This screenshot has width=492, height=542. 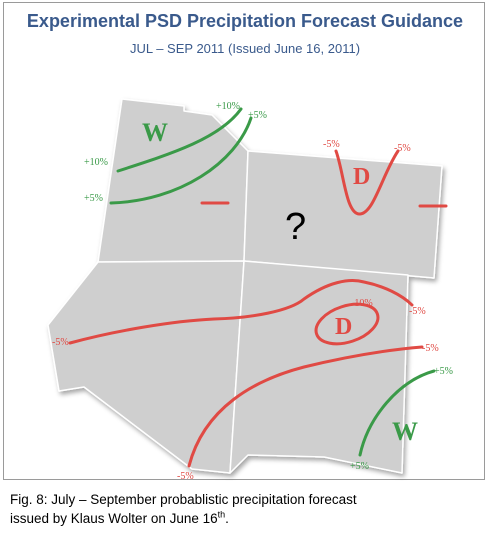 I want to click on wet-contour-nw-outer, so click(x=179, y=140).